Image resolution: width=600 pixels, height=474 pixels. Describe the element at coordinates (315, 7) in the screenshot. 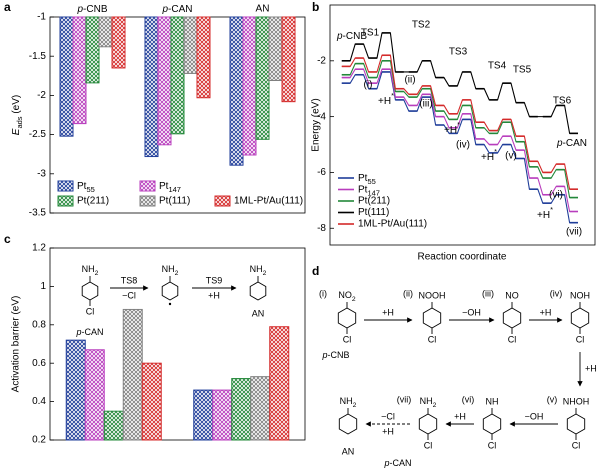

I see `panel-label: b` at that location.